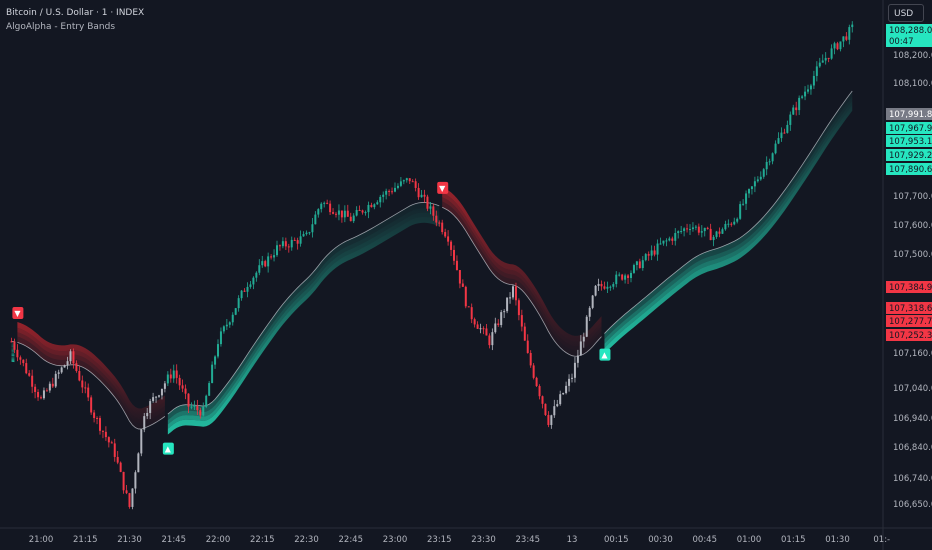 This screenshot has height=550, width=932. I want to click on bear-entry-marker, so click(443, 187).